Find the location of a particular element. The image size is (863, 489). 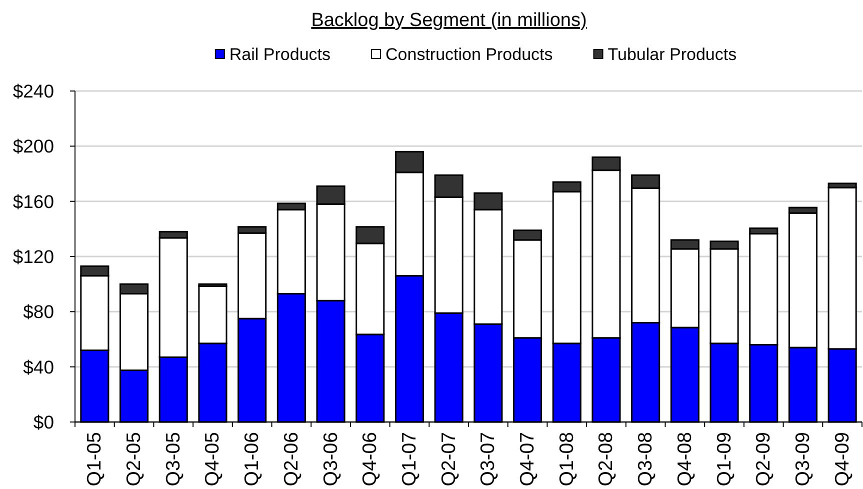

x-tick-label: Q1-07 is located at coordinates (409, 459).